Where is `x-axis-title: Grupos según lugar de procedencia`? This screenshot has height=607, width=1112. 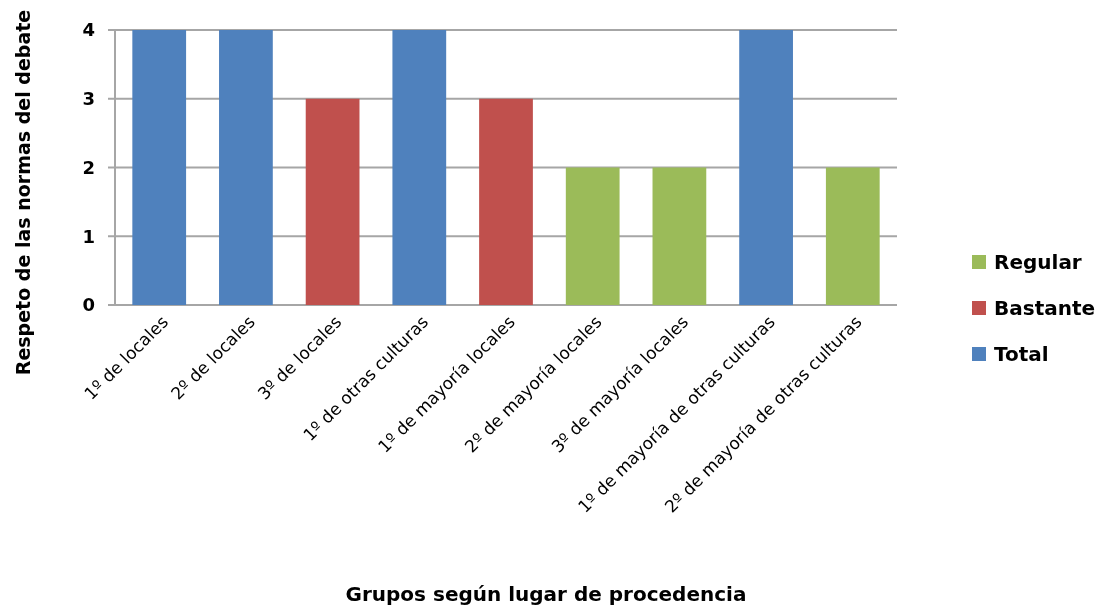
x-axis-title: Grupos según lugar de procedencia is located at coordinates (546, 594).